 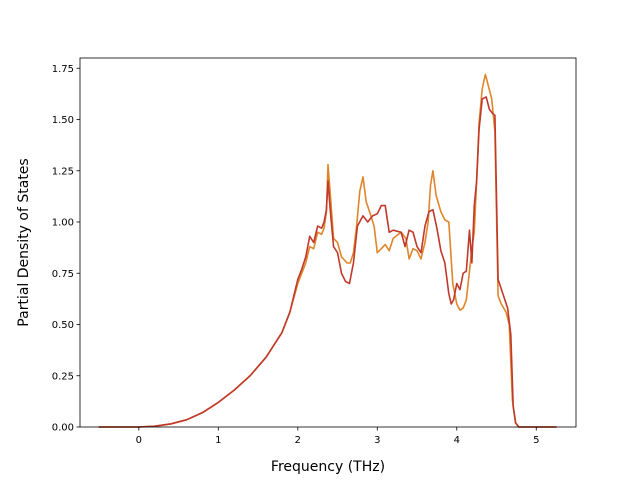 What do you see at coordinates (63, 274) in the screenshot?
I see `y-tick-label: 0.75` at bounding box center [63, 274].